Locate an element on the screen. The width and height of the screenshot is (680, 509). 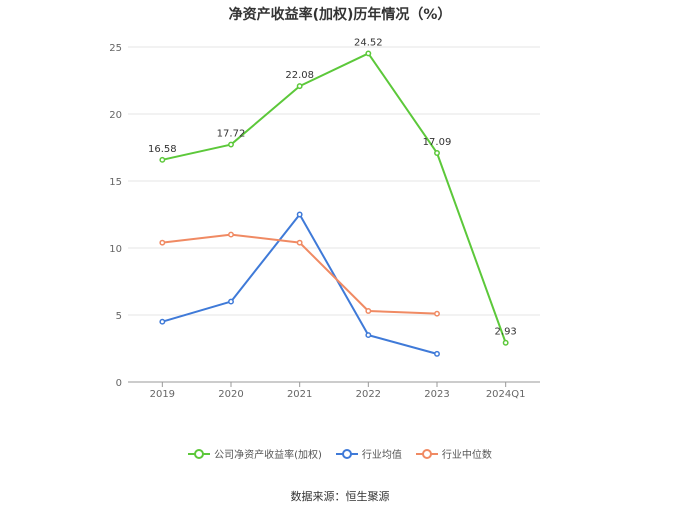
x-tick-label: 2024Q1 is located at coordinates (506, 394).